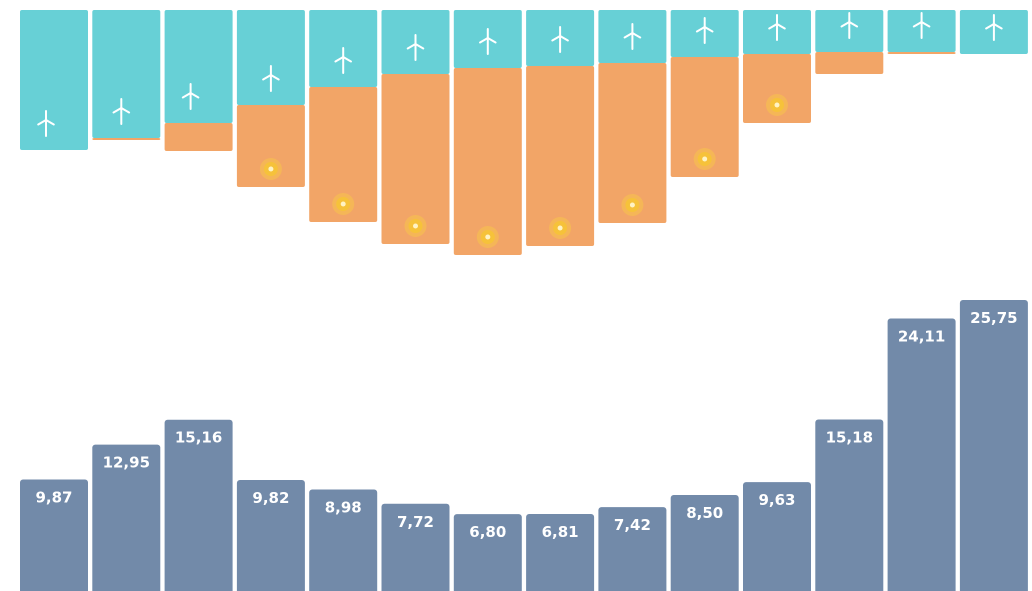 The height and width of the screenshot is (591, 1032). What do you see at coordinates (487, 532) in the screenshot?
I see `price-value-label: 6,80` at bounding box center [487, 532].